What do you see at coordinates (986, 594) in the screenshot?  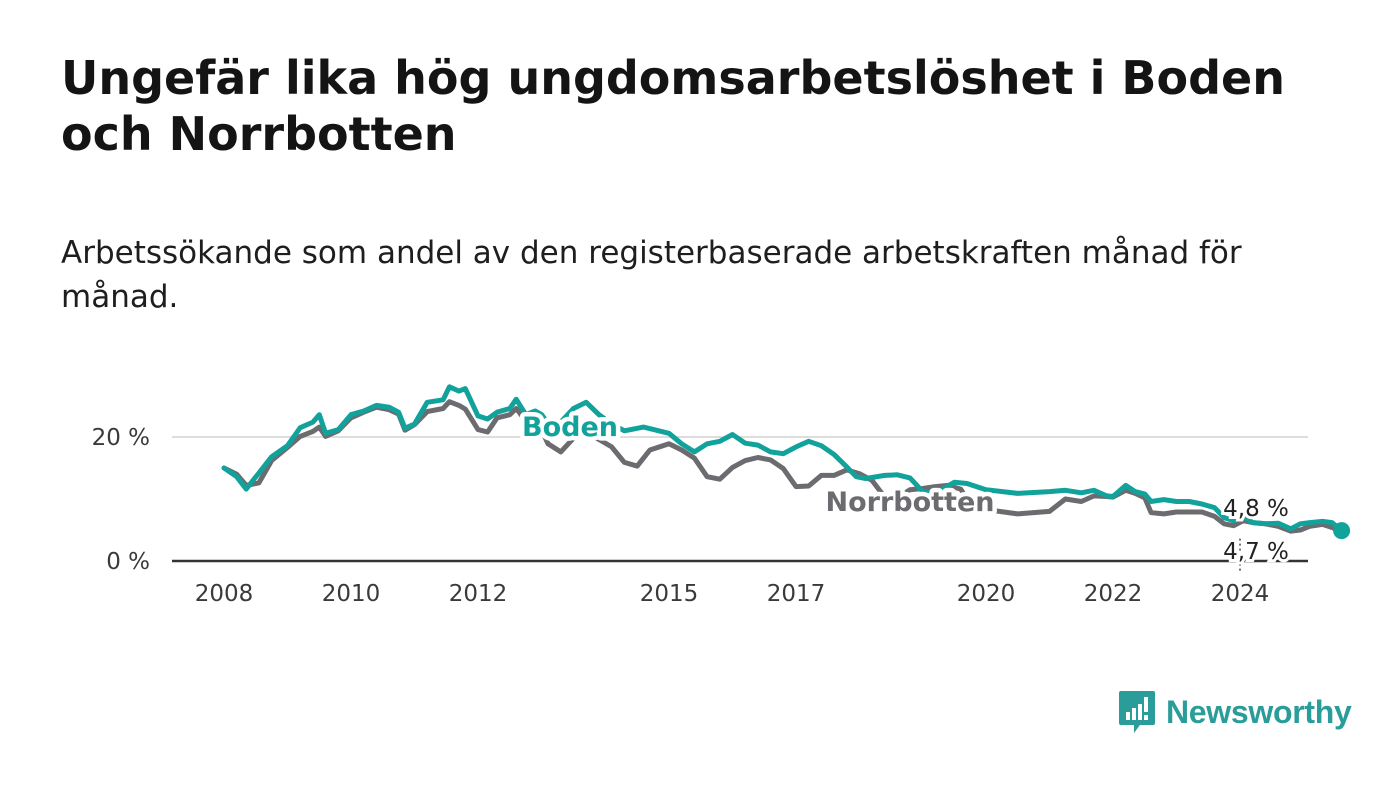 I see `x-tick-label: 2020` at bounding box center [986, 594].